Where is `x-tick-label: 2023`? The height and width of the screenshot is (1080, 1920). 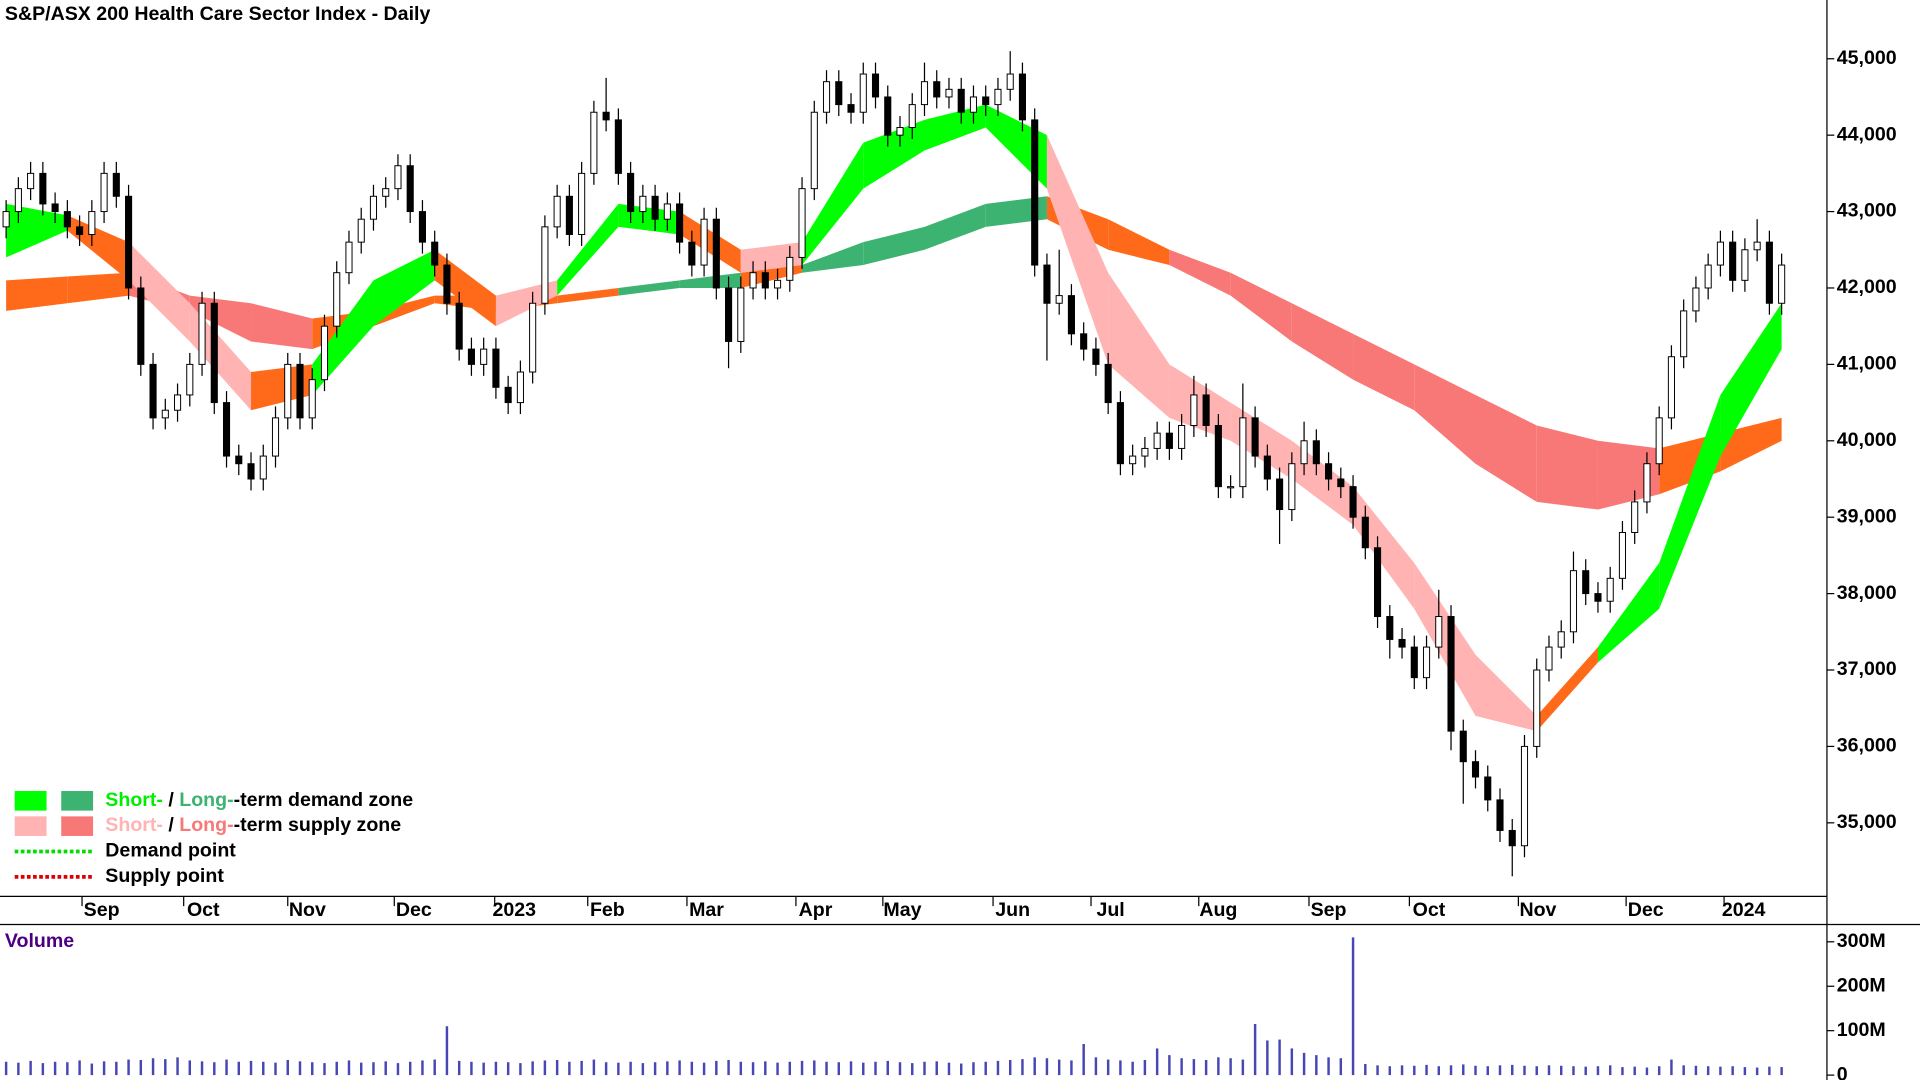 x-tick-label: 2023 is located at coordinates (515, 910).